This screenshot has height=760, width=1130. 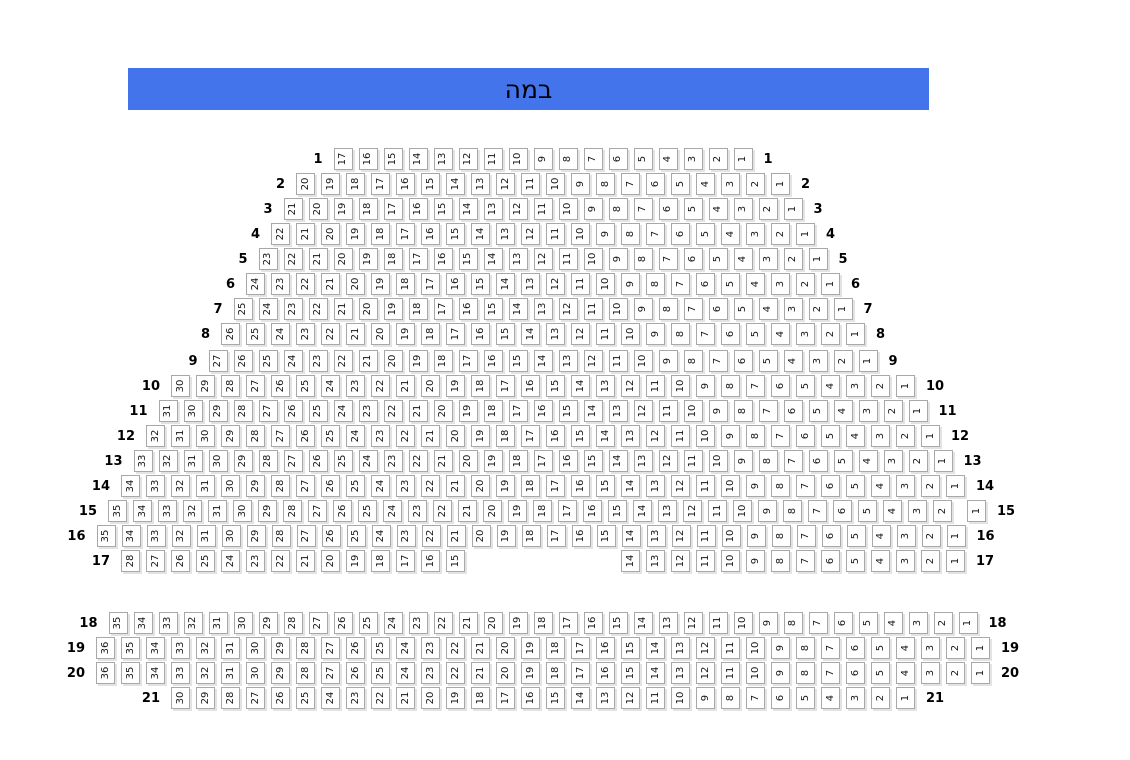 What do you see at coordinates (305, 561) in the screenshot?
I see `seat: 21` at bounding box center [305, 561].